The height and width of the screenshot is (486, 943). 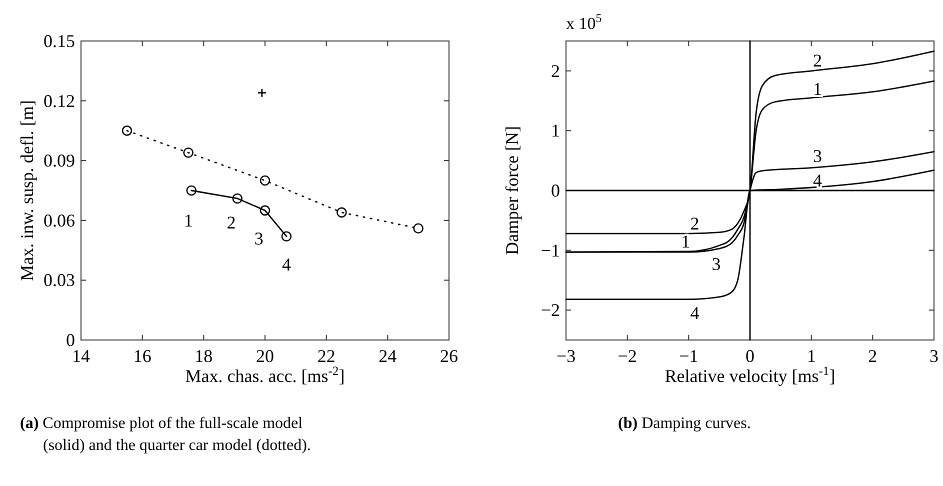 I want to click on y-tick-label: 0.15, so click(x=59, y=41).